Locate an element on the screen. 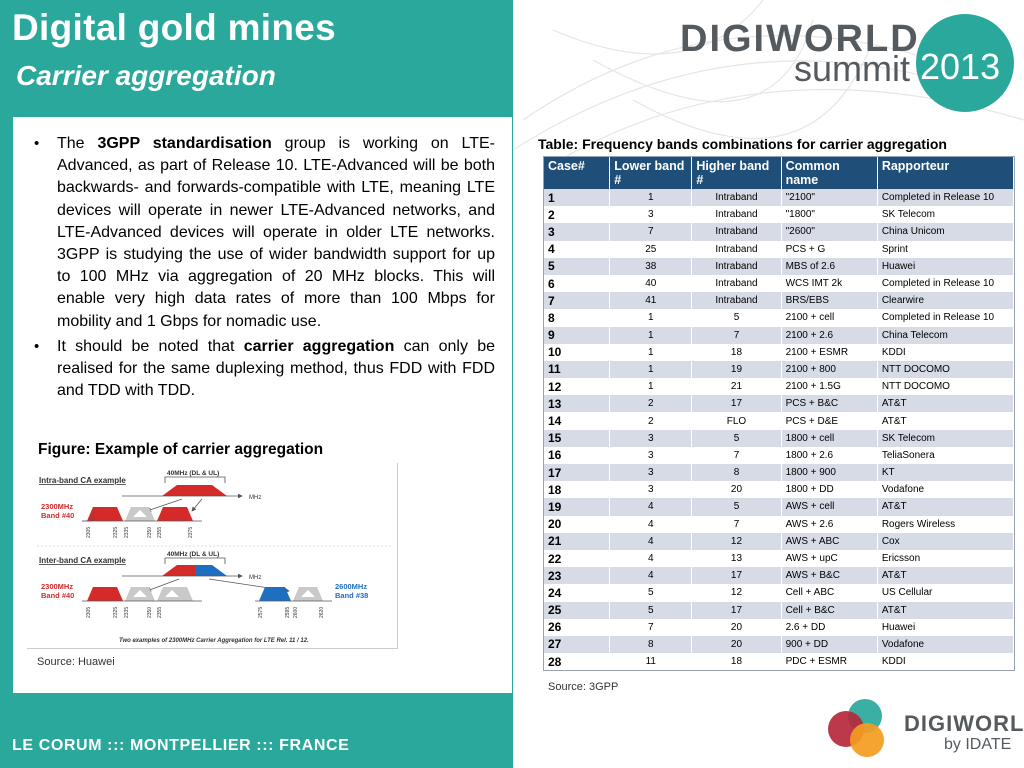  table-row: 13 2 17 PCS + B&C AT&T is located at coordinates (779, 404).